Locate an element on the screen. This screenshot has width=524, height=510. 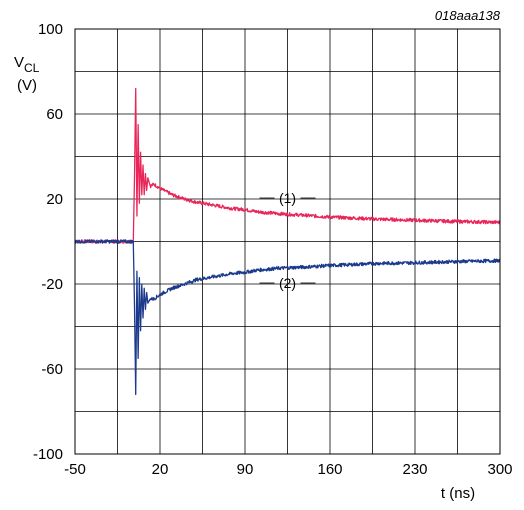
y-axis-label: VCL is located at coordinates (27, 64).